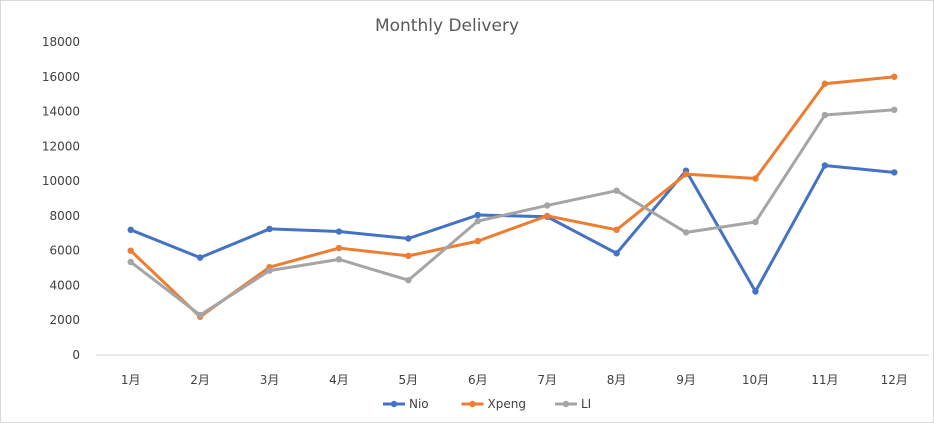 This screenshot has height=423, width=934. What do you see at coordinates (547, 380) in the screenshot?
I see `x-tick-label: 7月` at bounding box center [547, 380].